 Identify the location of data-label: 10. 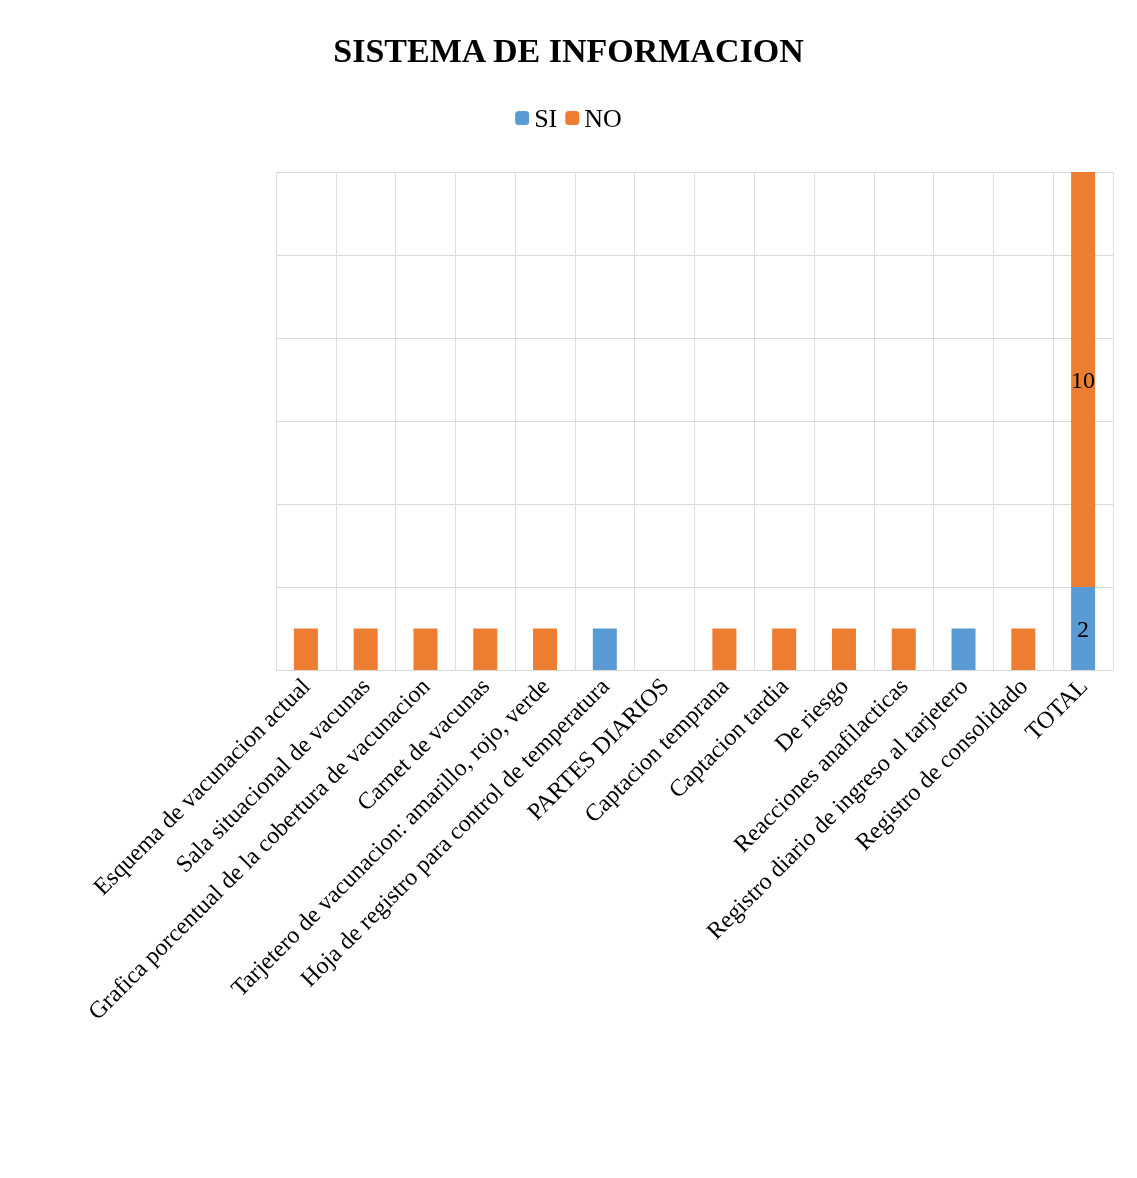
(1083, 379).